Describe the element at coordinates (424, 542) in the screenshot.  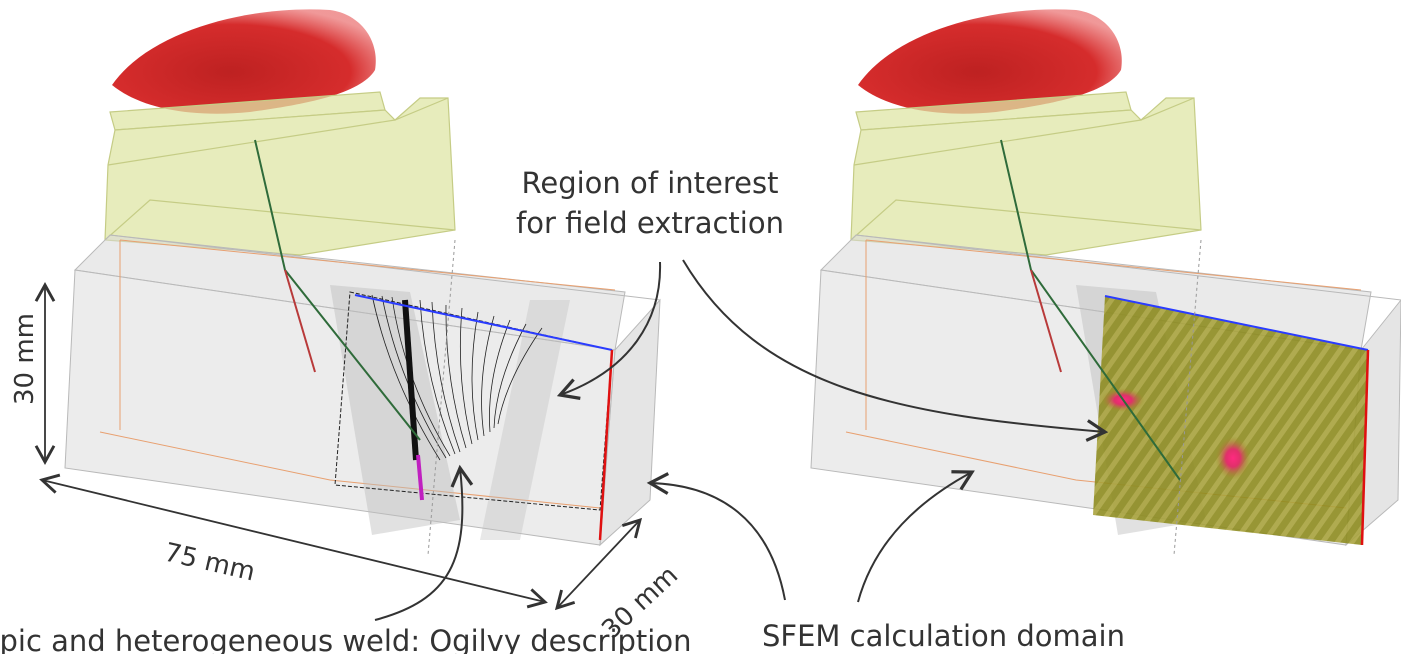
I see `weld-callout-arrow` at that location.